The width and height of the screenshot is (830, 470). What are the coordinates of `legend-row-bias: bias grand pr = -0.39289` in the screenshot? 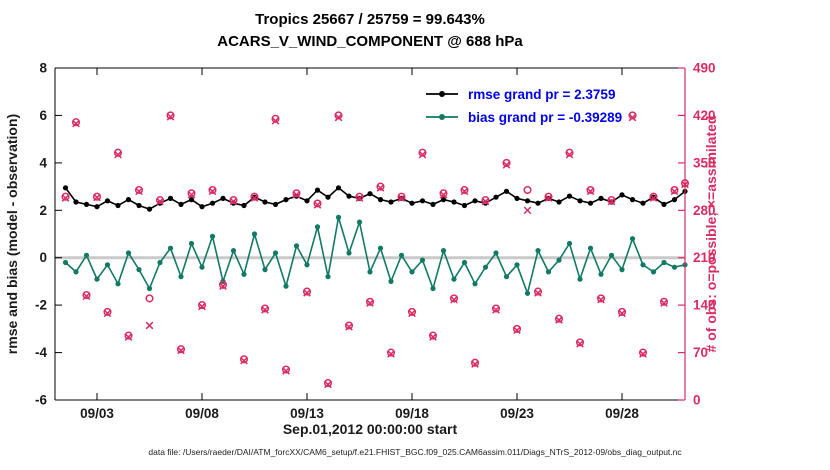 It's located at (523, 117).